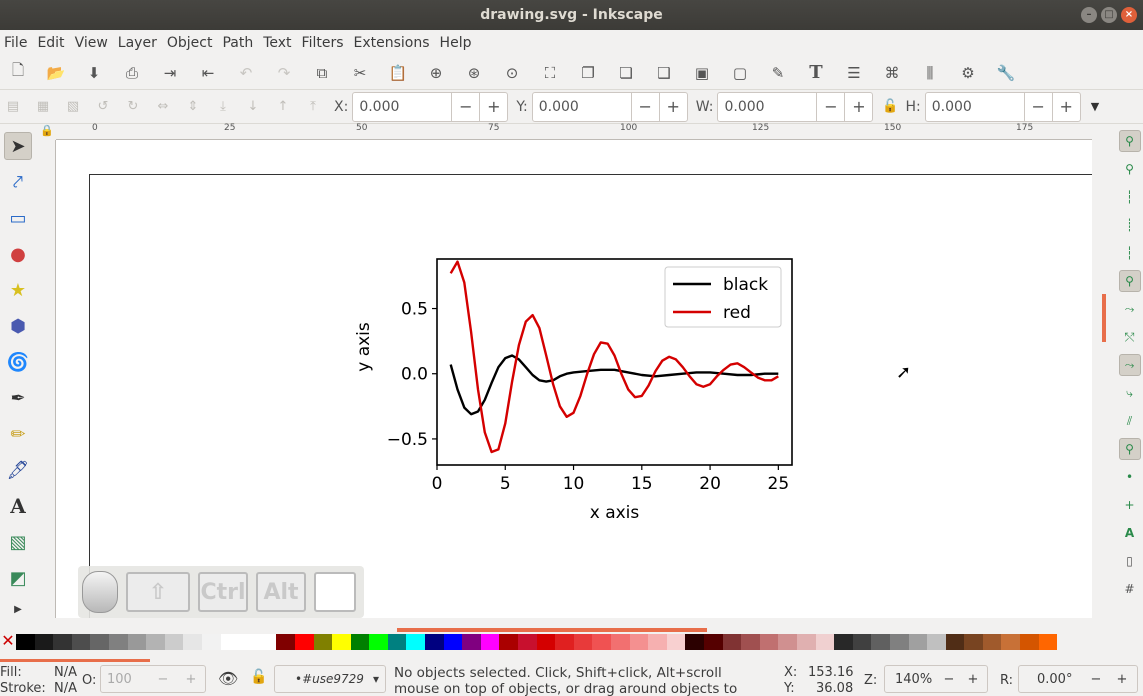 The height and width of the screenshot is (696, 1143). I want to click on redo-icon: ↷, so click(284, 72).